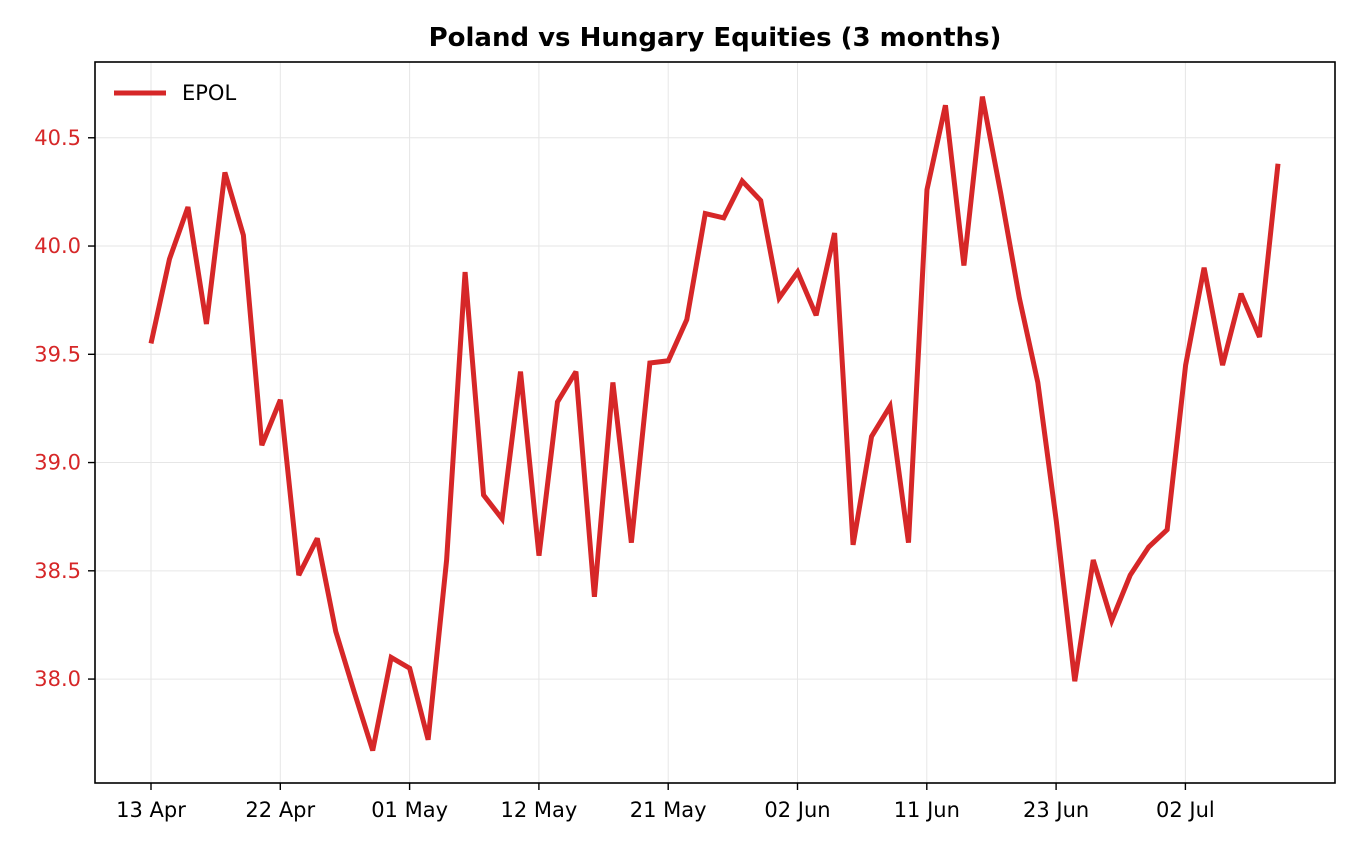 Image resolution: width=1360 pixels, height=850 pixels. What do you see at coordinates (57, 246) in the screenshot?
I see `y-tick-label: 40.0` at bounding box center [57, 246].